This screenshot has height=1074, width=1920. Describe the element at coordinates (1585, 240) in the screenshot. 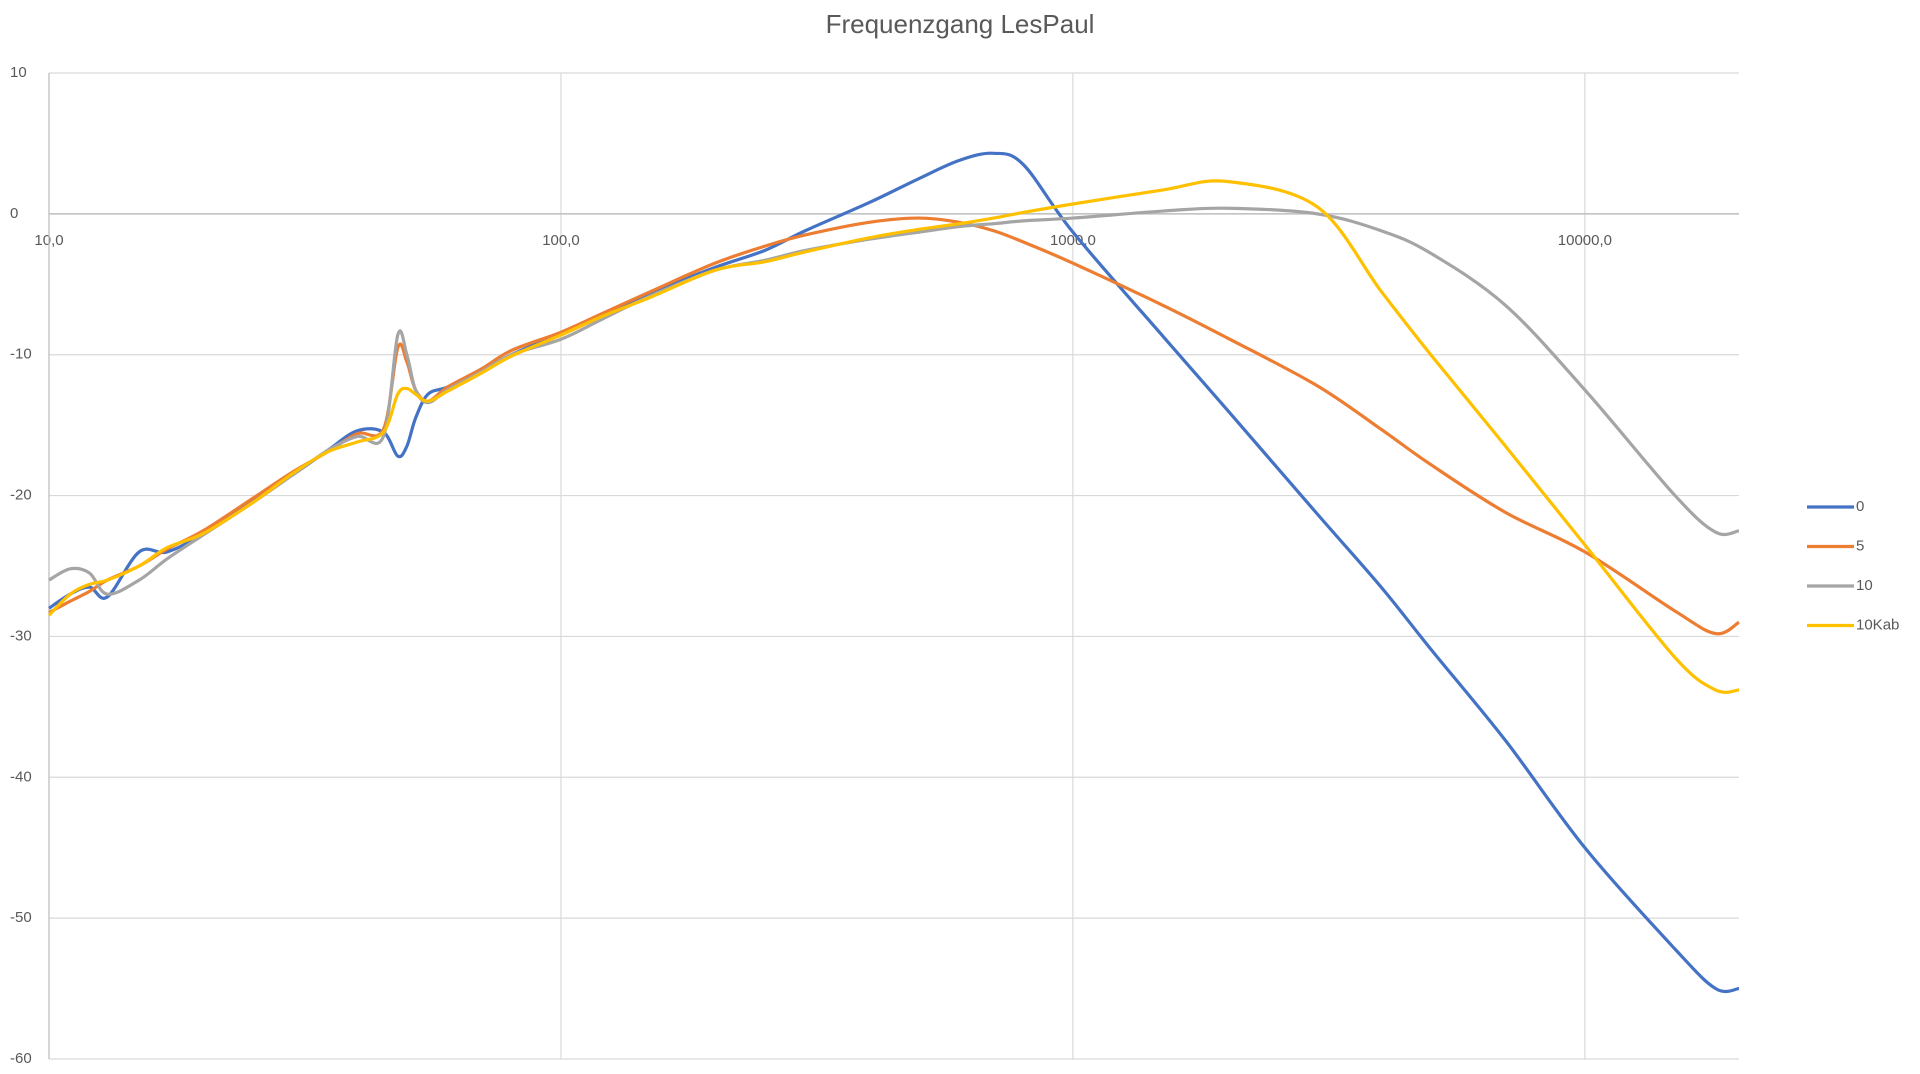

I see `x-tick-label: 10000,0` at that location.